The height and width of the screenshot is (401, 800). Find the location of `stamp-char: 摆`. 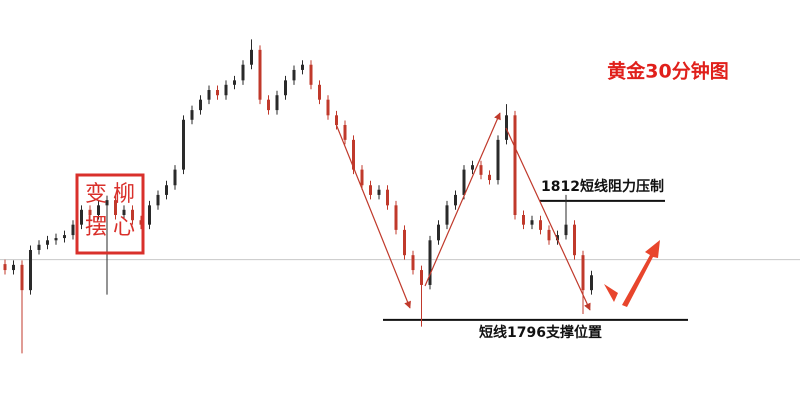

stamp-char: 摆 is located at coordinates (96, 227).